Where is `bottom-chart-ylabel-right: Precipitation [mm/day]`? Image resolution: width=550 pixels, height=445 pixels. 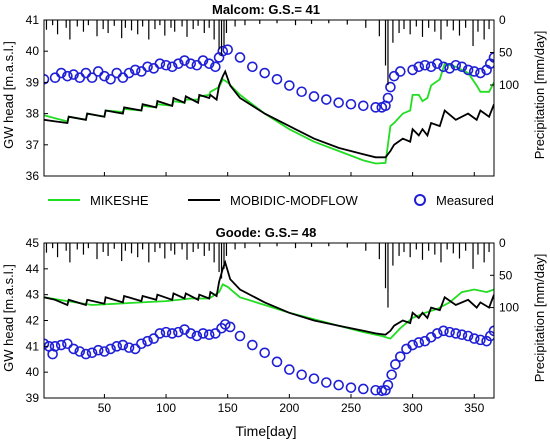
bottom-chart-ylabel-right: Precipitation [mm/day] is located at coordinates (539, 318).